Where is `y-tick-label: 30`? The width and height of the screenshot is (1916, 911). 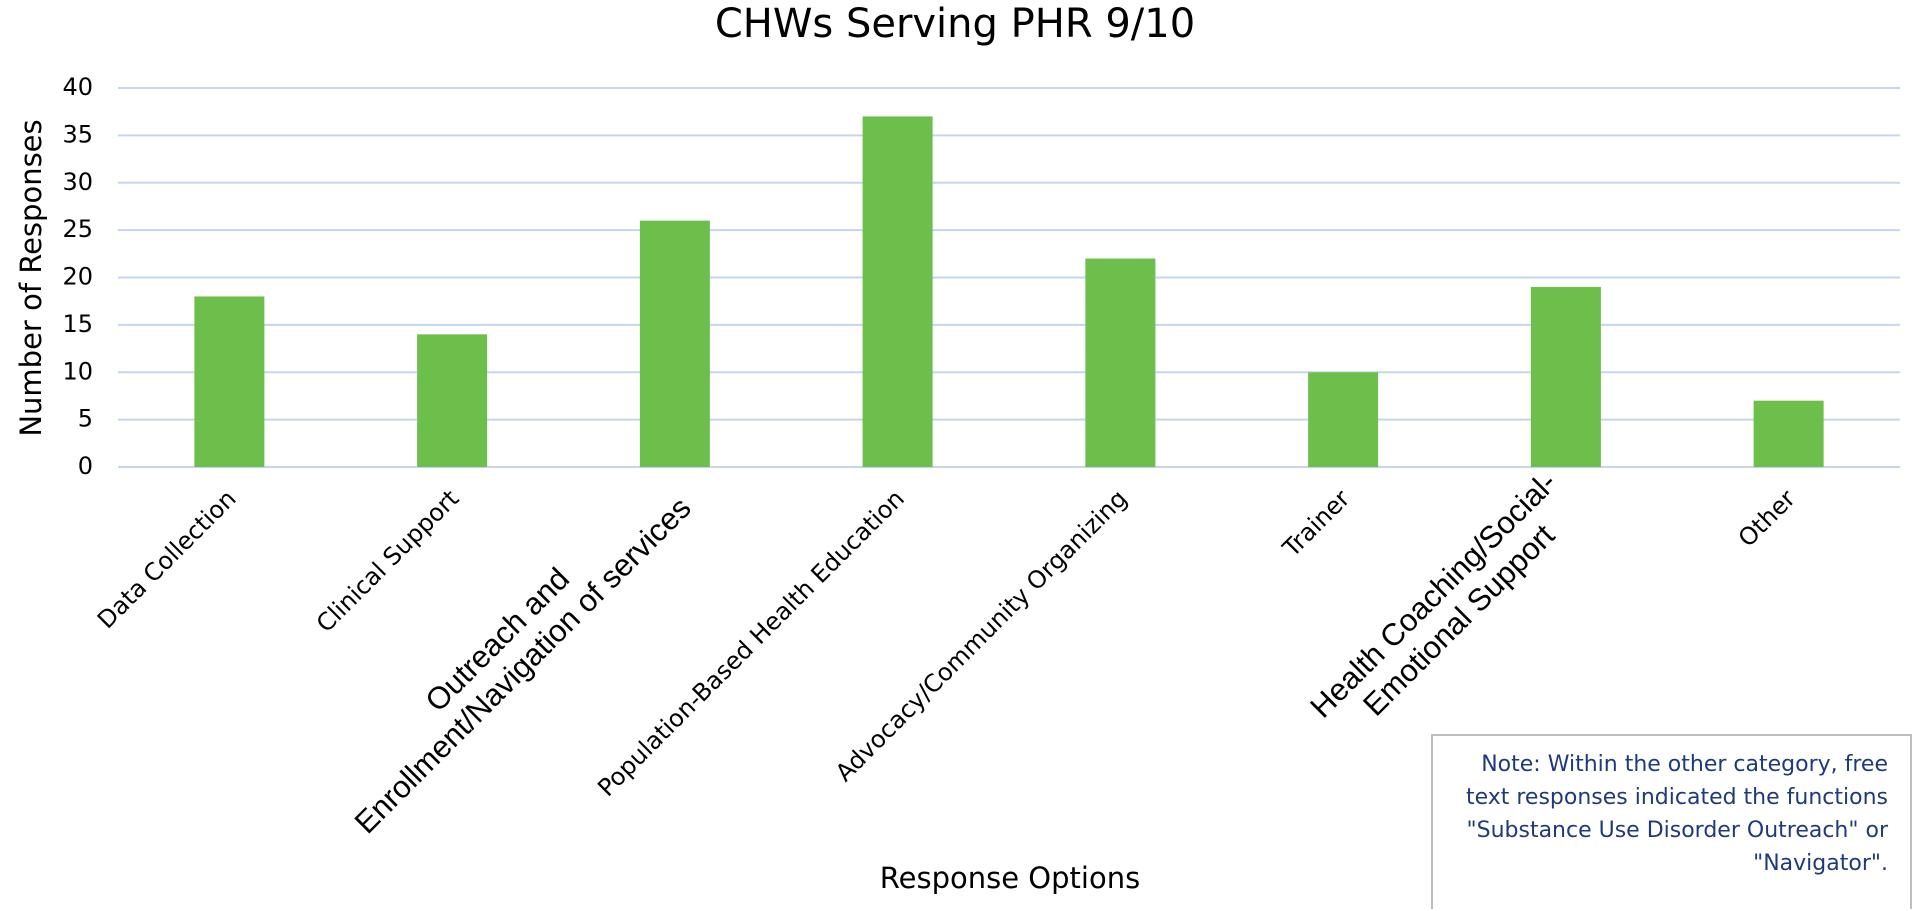 y-tick-label: 30 is located at coordinates (77, 182).